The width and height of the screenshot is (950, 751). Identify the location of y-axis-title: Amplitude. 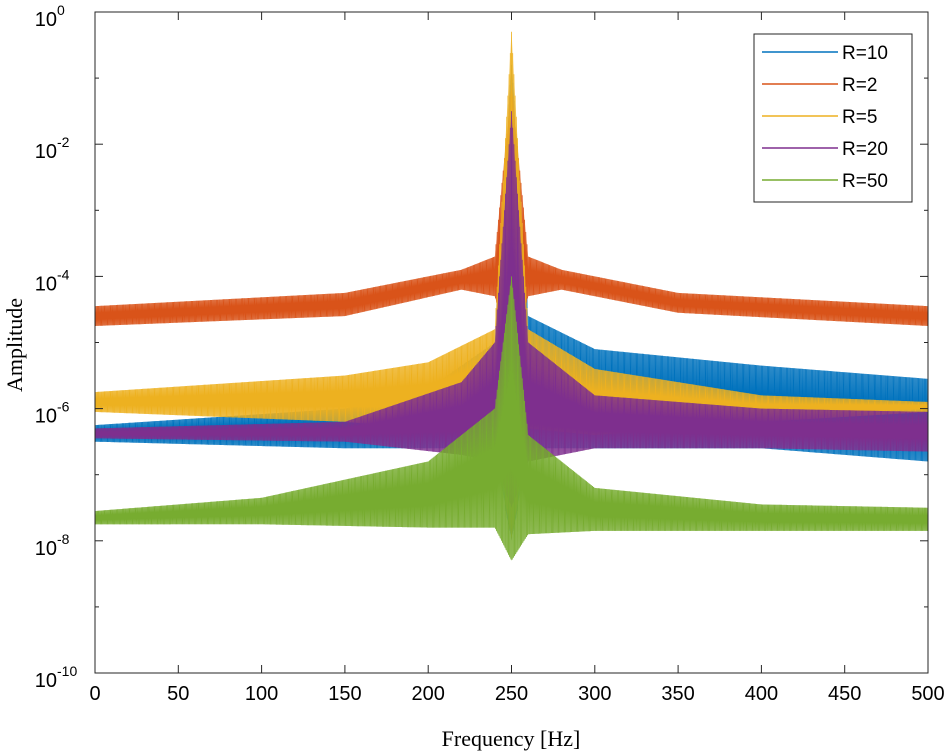
(14, 345).